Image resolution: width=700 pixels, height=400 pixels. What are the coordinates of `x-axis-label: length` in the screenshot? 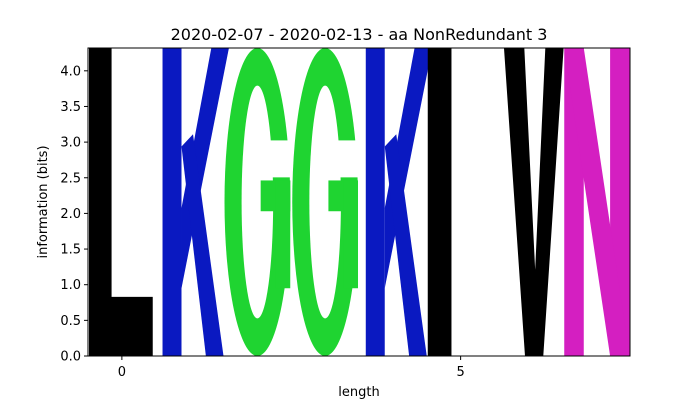 It's located at (358, 392).